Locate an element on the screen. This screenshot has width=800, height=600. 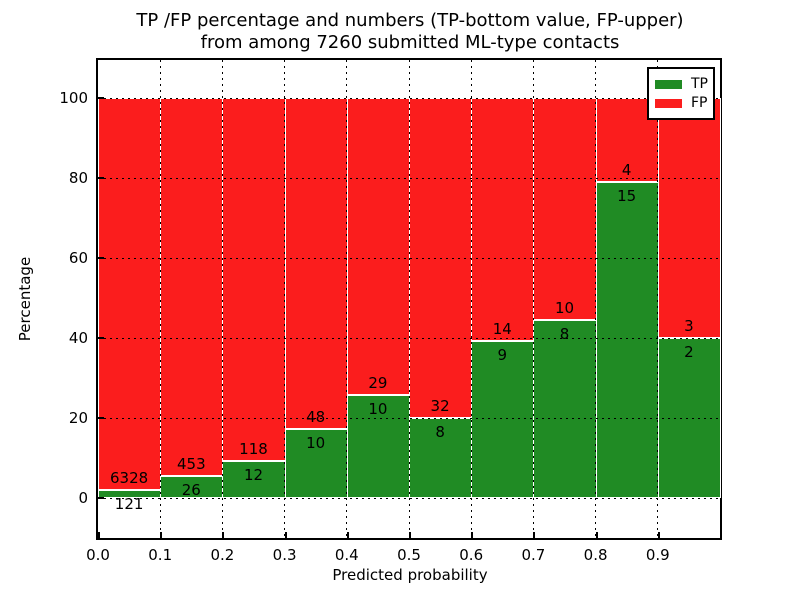
legend-entry: TP is located at coordinates (681, 84).